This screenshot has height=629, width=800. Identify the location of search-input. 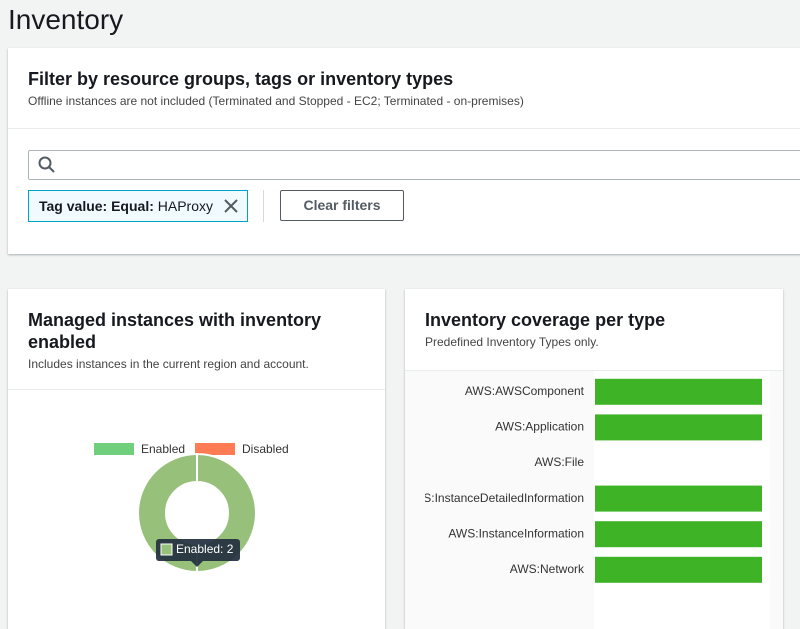
(414, 165).